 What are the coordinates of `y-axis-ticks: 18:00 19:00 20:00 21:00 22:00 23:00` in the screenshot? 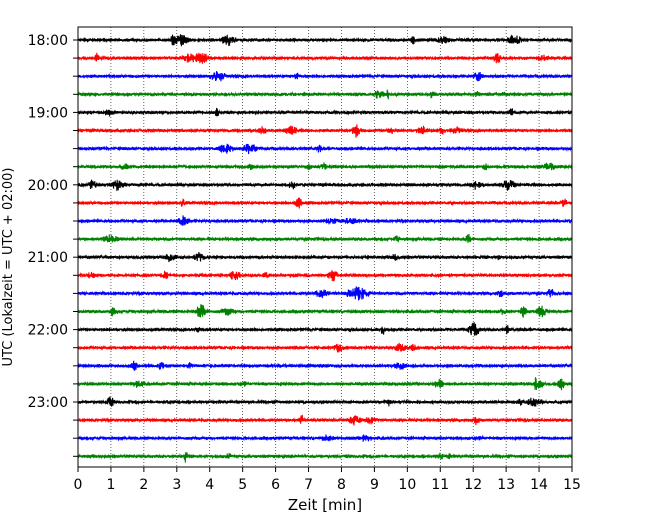 It's located at (53, 245).